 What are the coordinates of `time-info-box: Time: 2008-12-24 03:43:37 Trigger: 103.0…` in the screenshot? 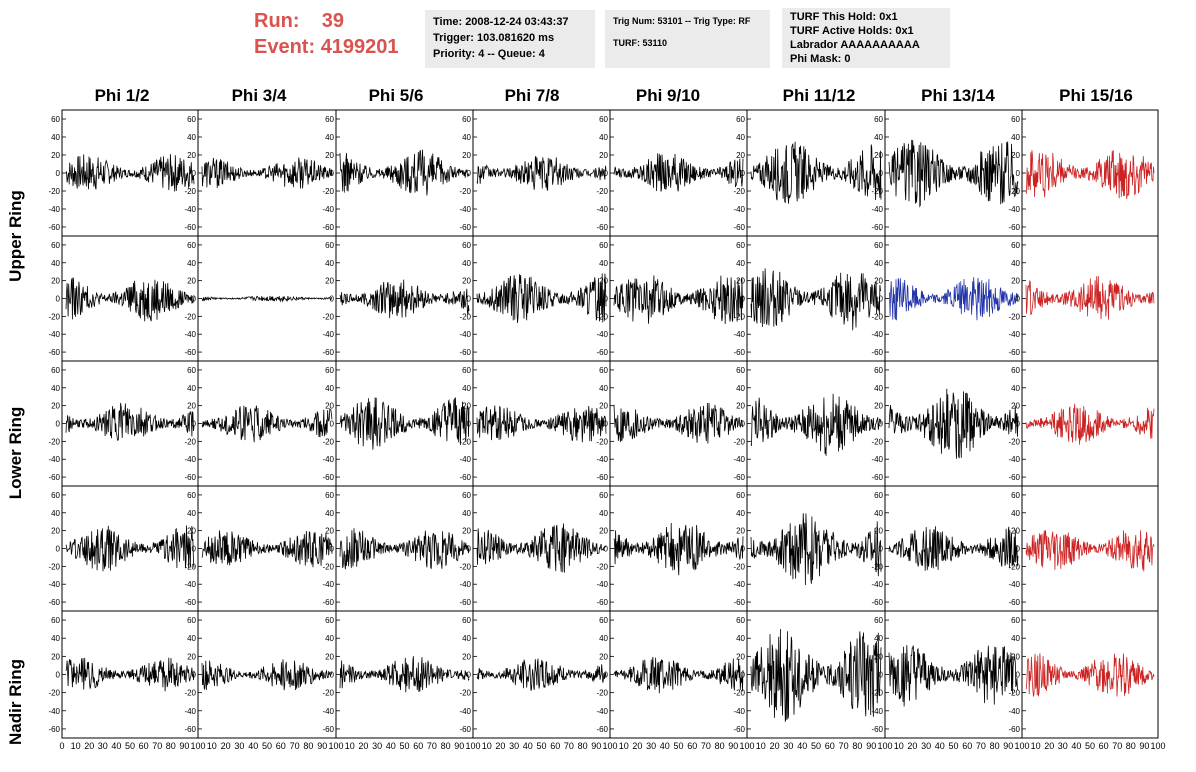 It's located at (510, 39).